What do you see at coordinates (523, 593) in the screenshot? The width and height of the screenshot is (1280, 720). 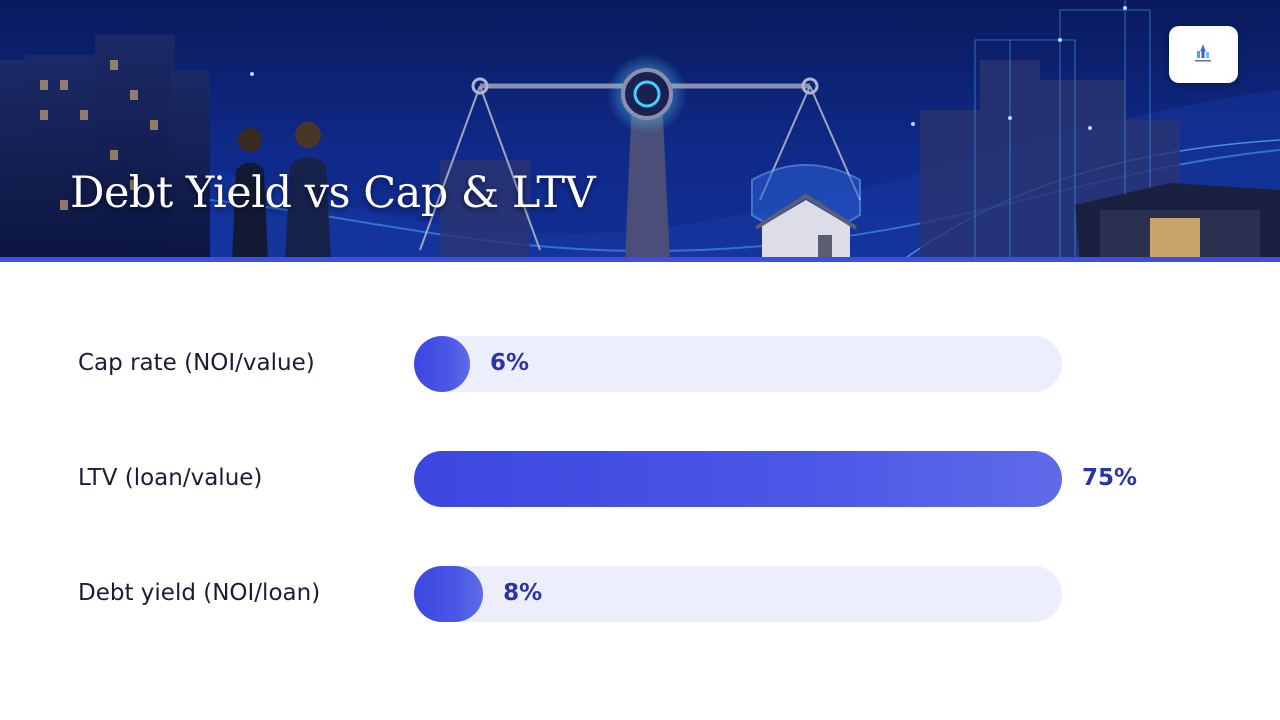 I see `bar-value-label: 8%` at bounding box center [523, 593].